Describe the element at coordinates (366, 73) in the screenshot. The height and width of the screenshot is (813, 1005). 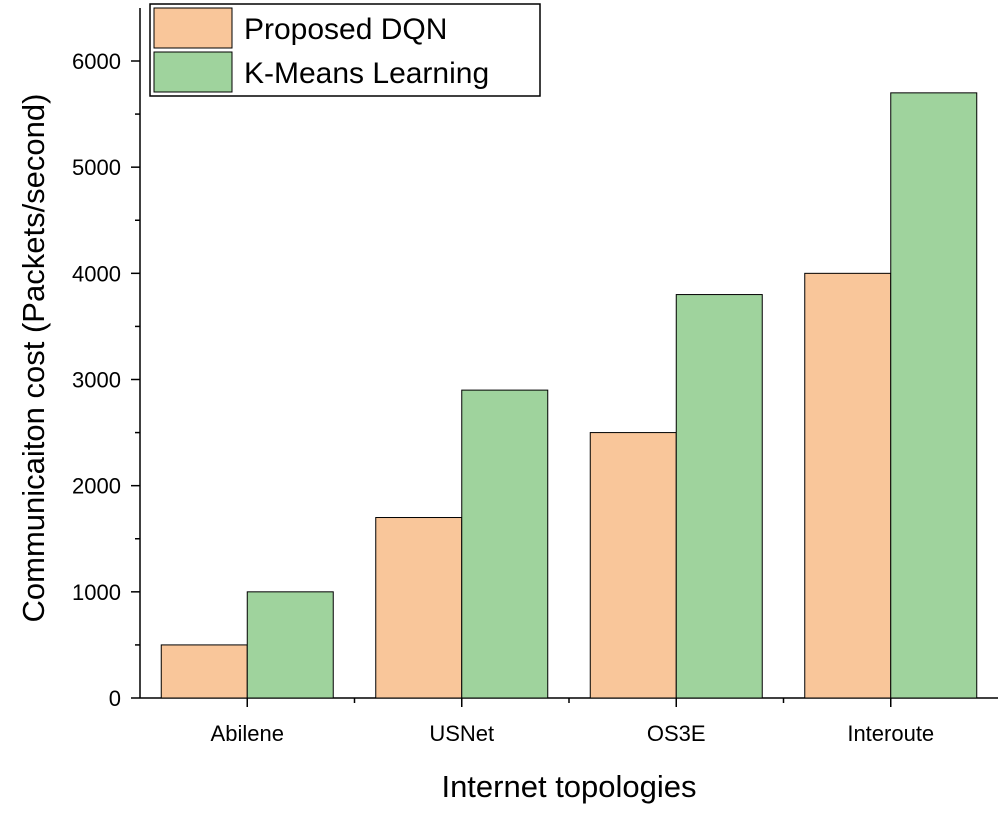
I see `legend-label: K-Means Learning` at that location.